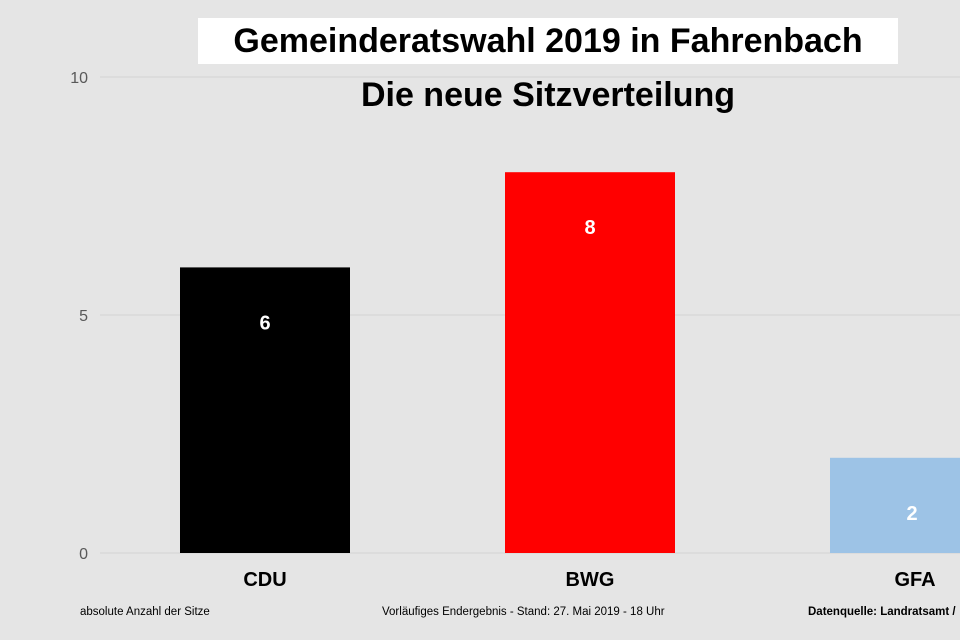  I want to click on bar-cdu, so click(265, 410).